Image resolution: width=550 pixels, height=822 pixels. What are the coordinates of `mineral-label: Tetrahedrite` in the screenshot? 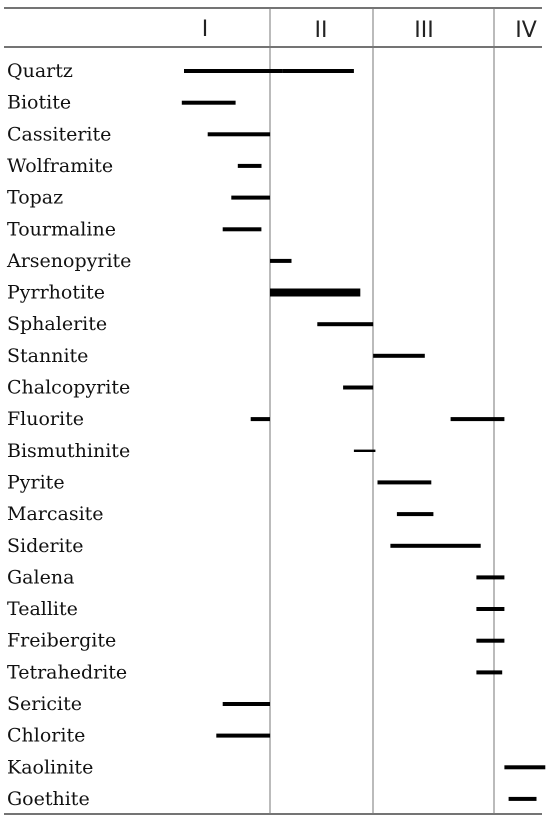 It's located at (67, 672).